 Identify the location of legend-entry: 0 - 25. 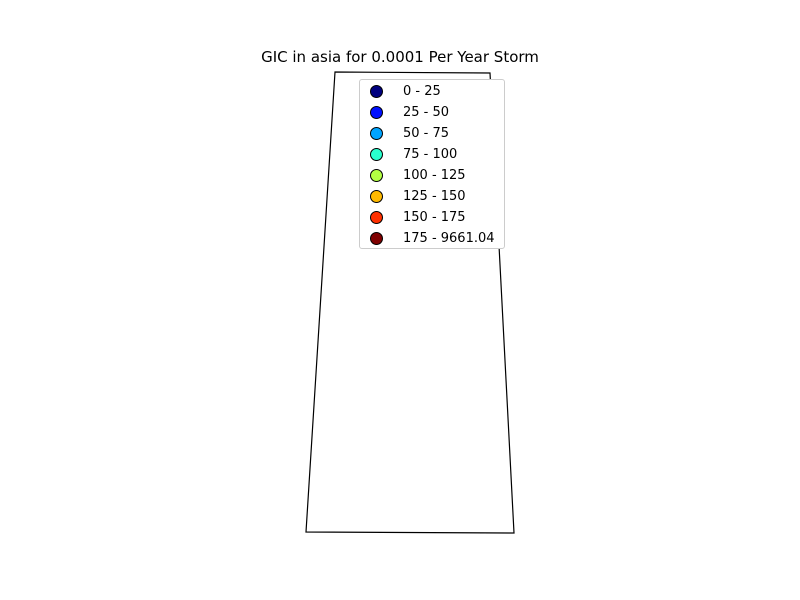
(405, 91).